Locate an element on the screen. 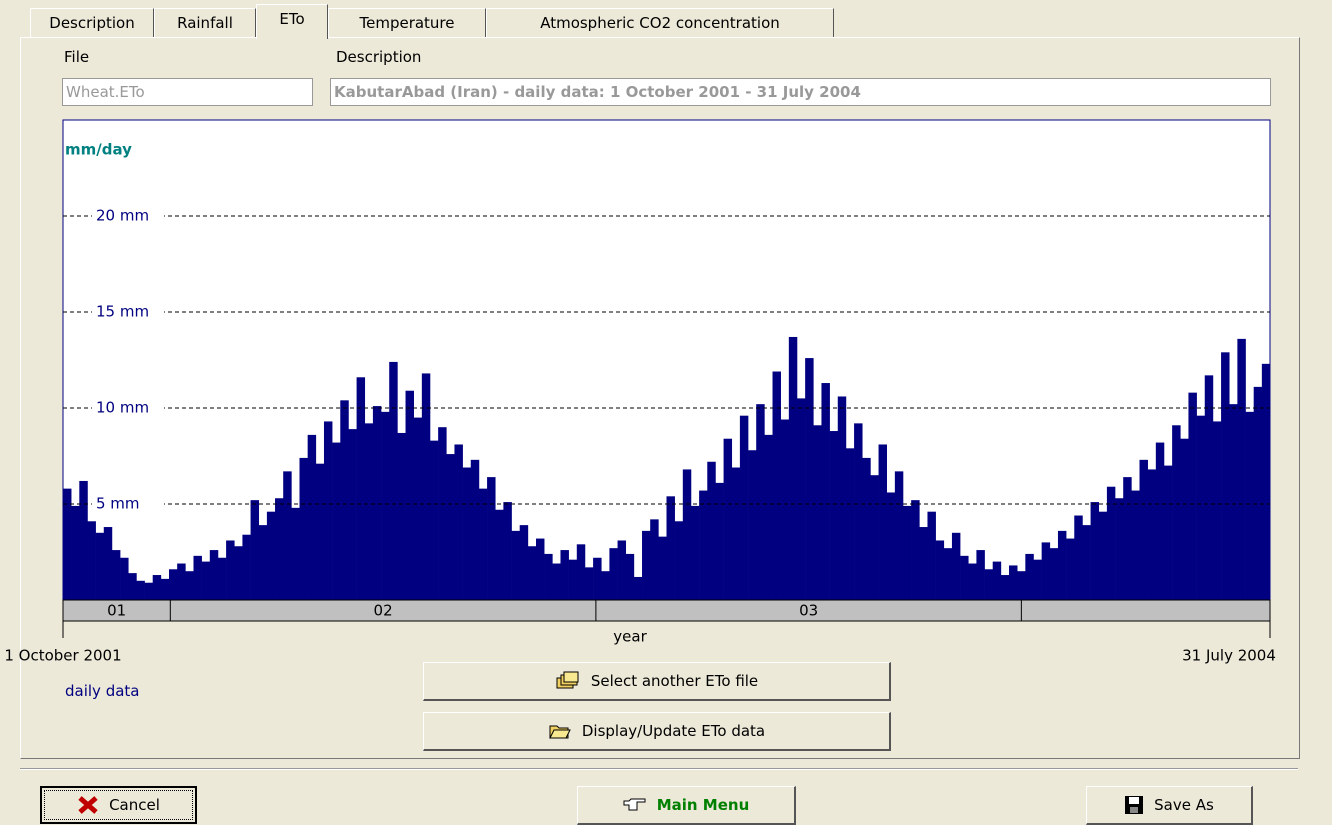 This screenshot has height=825, width=1332. x-end-label: 31 July 2004 is located at coordinates (1229, 656).